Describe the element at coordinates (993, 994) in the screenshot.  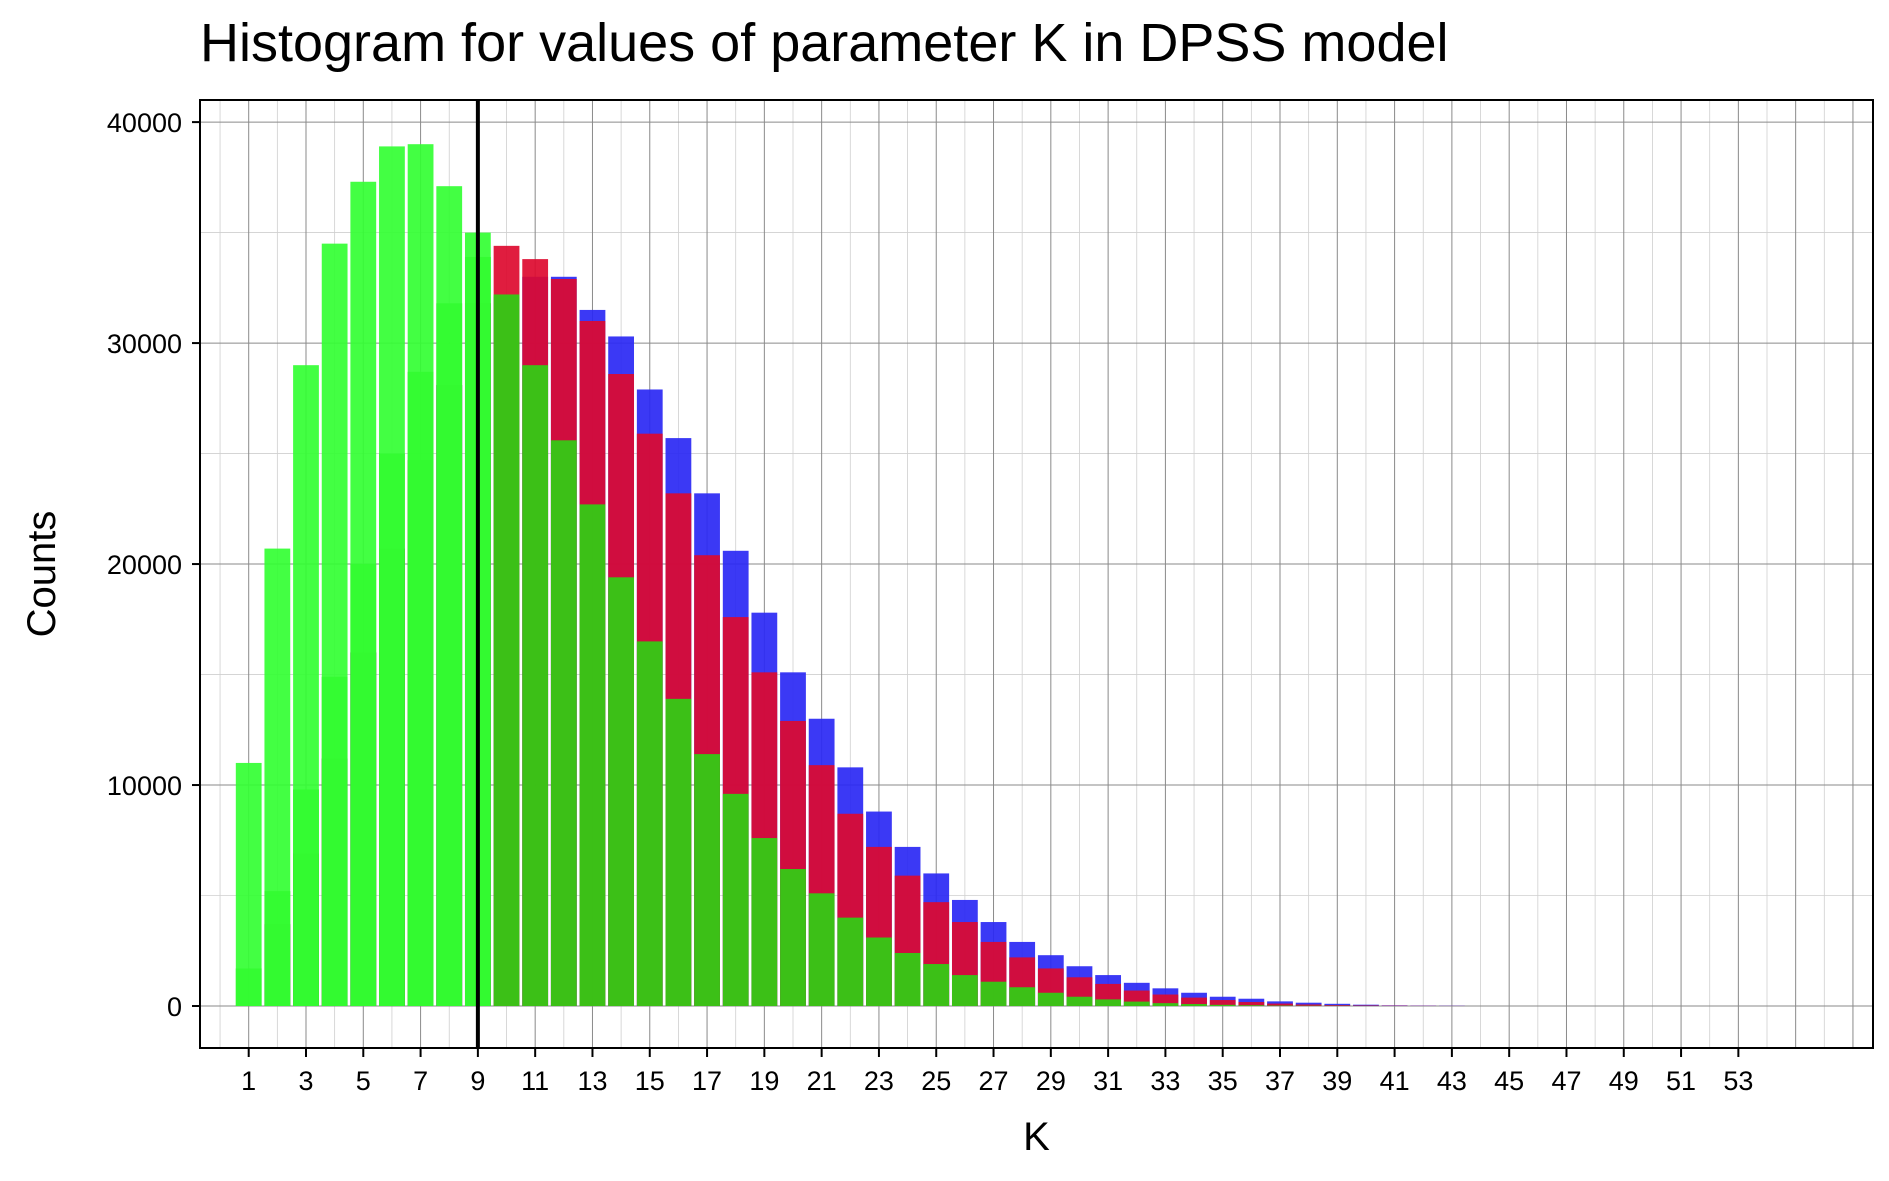
I see `bar-green-k27` at that location.